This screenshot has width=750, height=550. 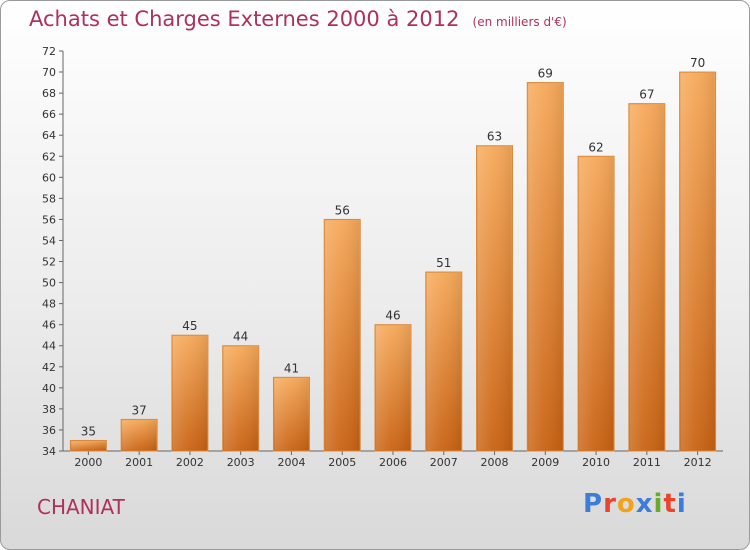 What do you see at coordinates (393, 462) in the screenshot?
I see `x-tick-label: 2006` at bounding box center [393, 462].